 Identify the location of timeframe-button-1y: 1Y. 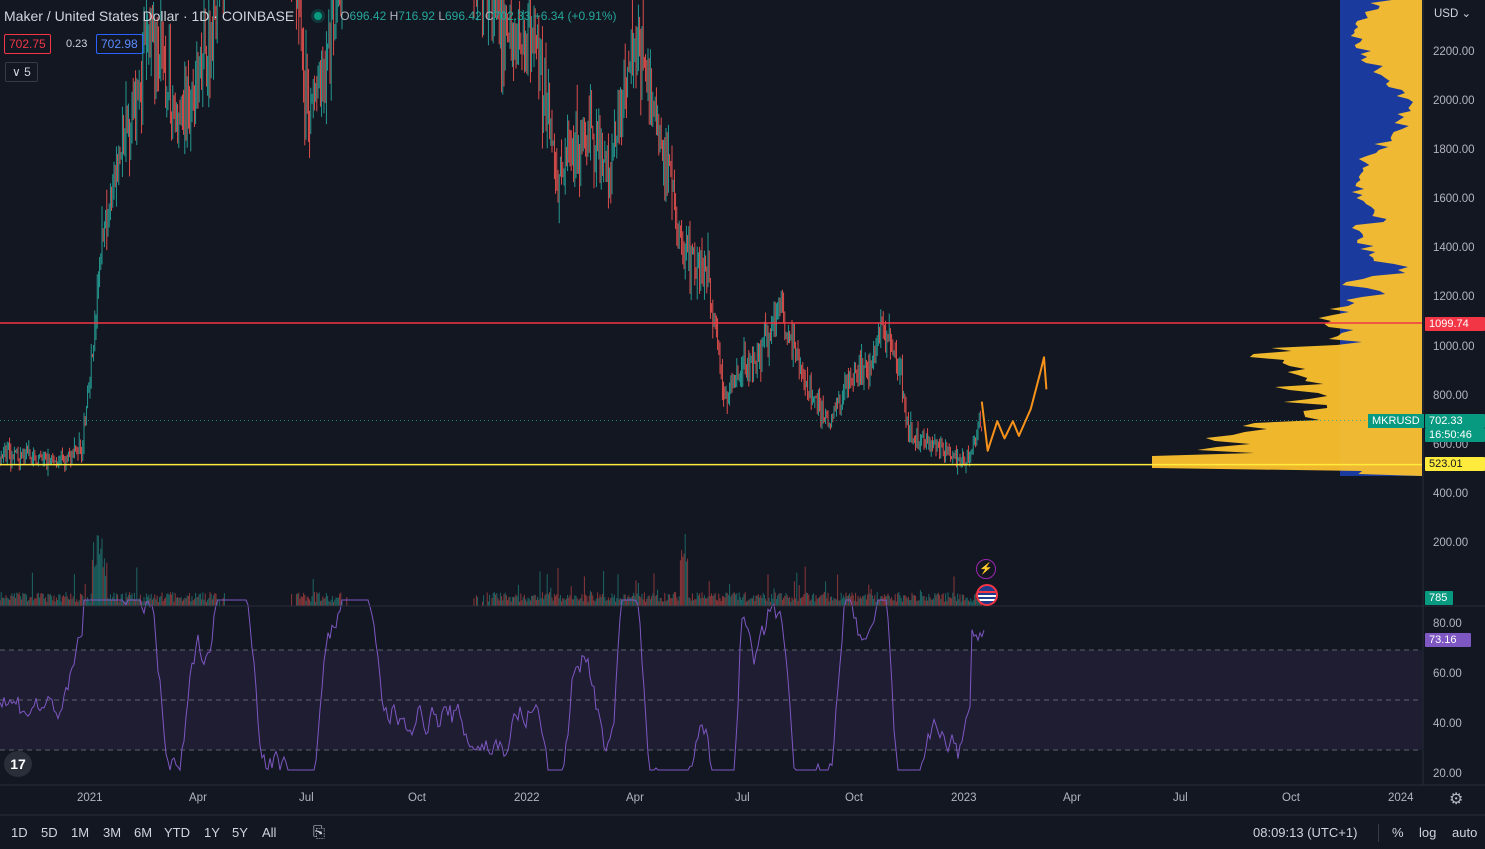
(212, 832).